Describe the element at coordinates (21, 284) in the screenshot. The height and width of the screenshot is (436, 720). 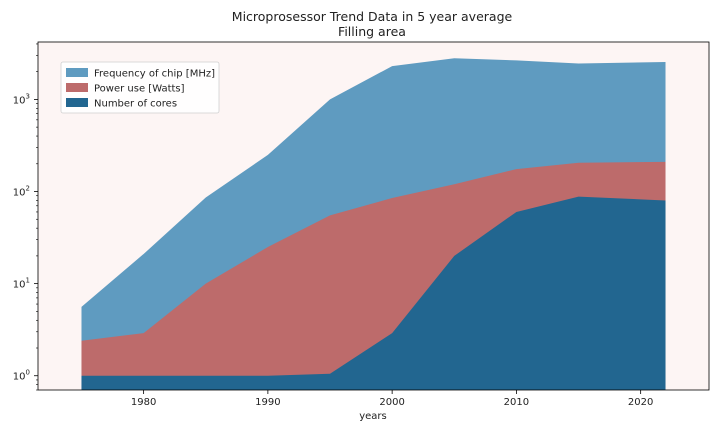
I see `y-tick-label: 10¹` at that location.